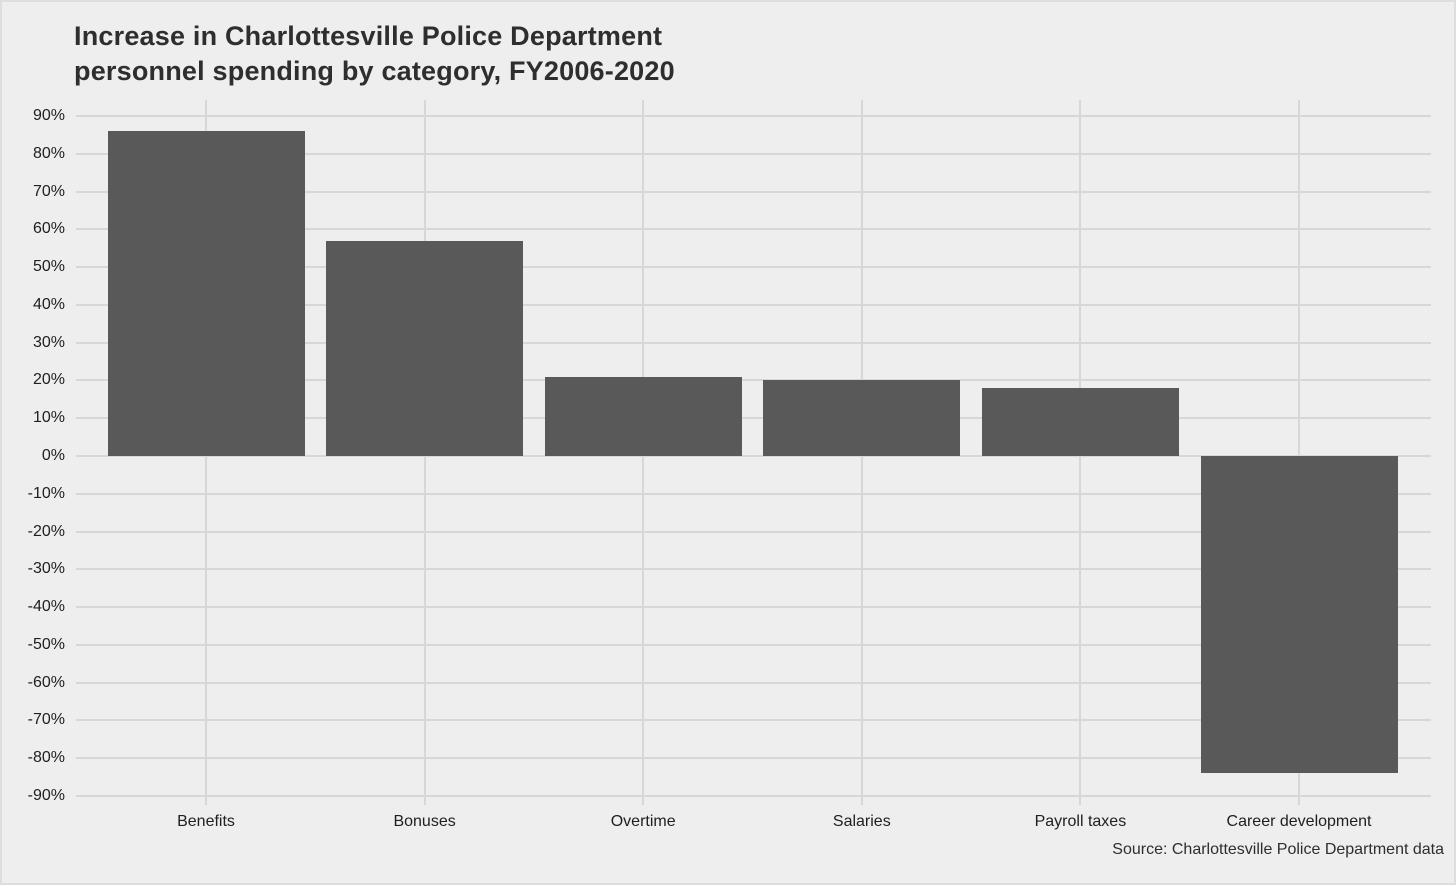  I want to click on y-tick-label: -80%, so click(46, 758).